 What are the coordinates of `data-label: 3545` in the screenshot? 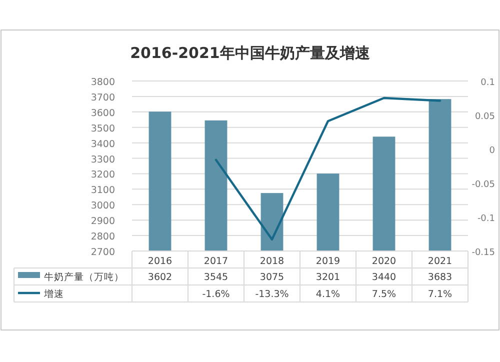 It's located at (216, 277).